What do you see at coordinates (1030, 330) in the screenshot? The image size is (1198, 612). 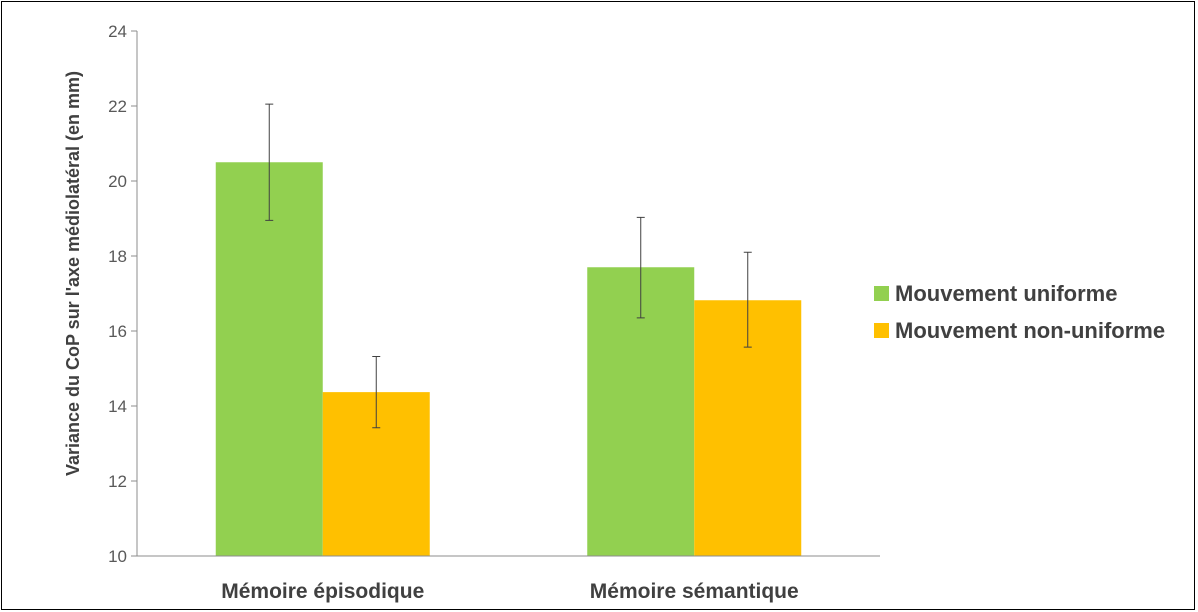 I see `legend-label: Mouvement non-uniforme` at bounding box center [1030, 330].